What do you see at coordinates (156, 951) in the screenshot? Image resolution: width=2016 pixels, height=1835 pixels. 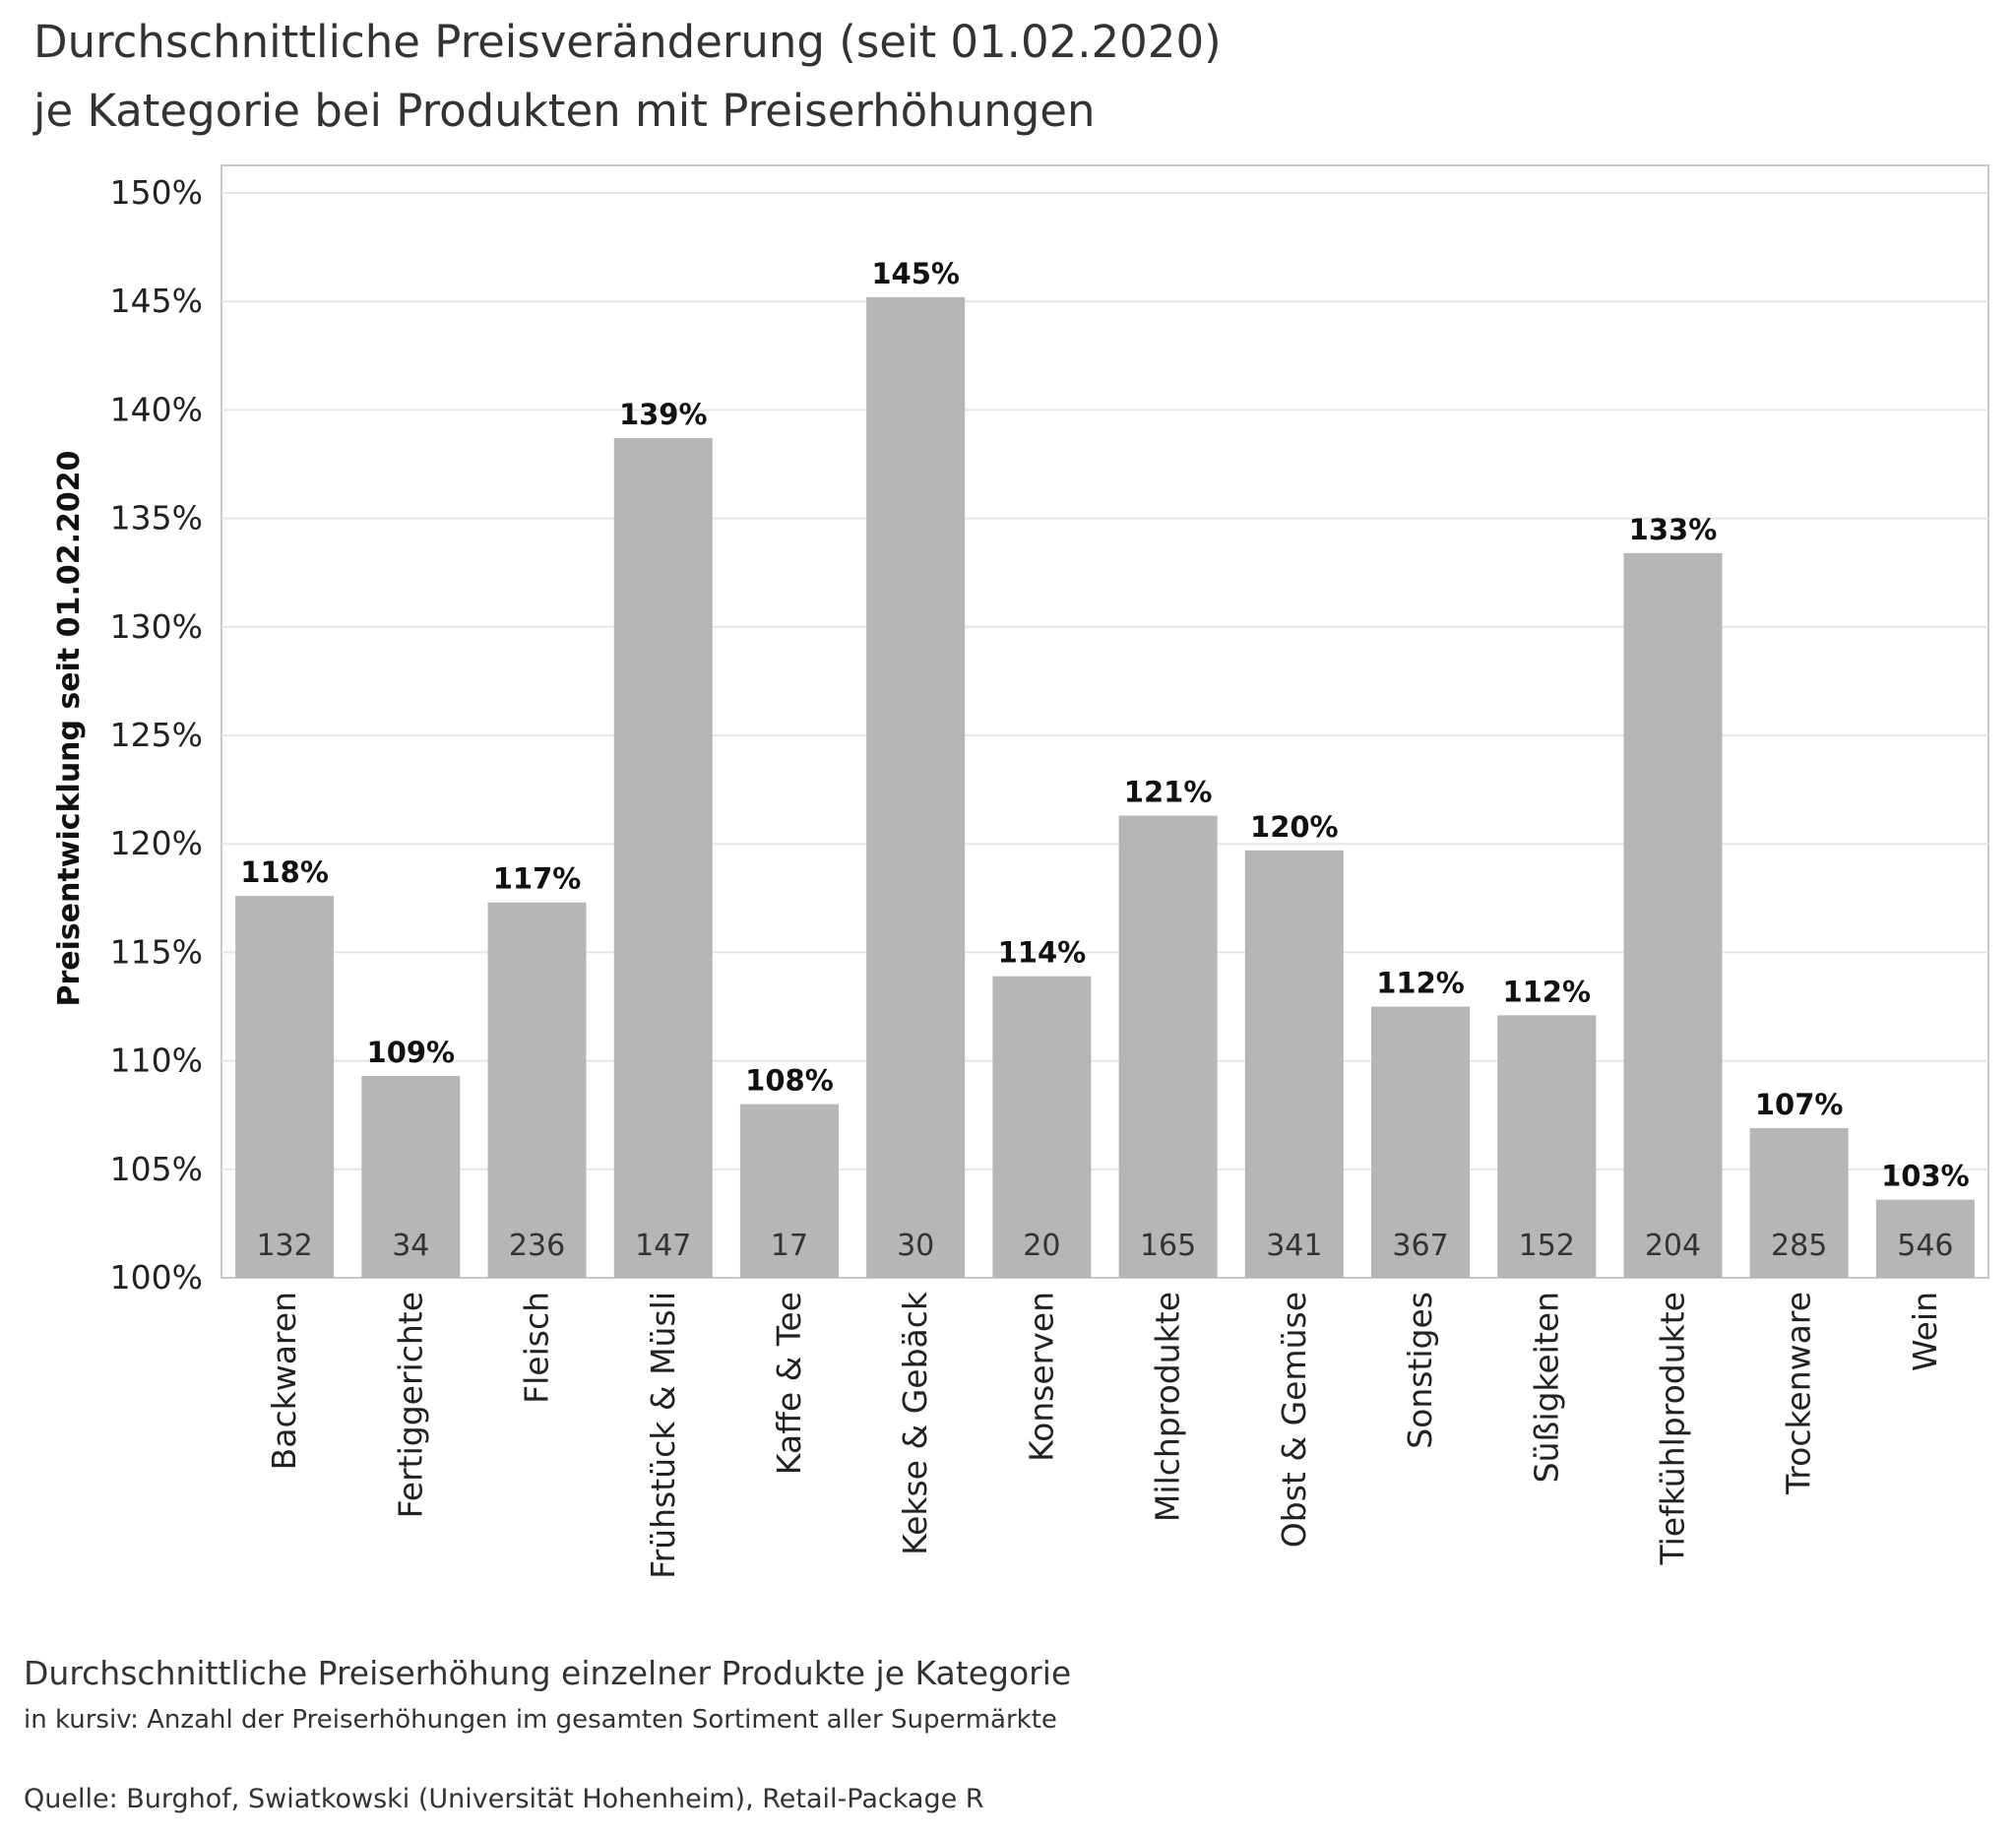 I see `y-tick-label: 115%` at bounding box center [156, 951].